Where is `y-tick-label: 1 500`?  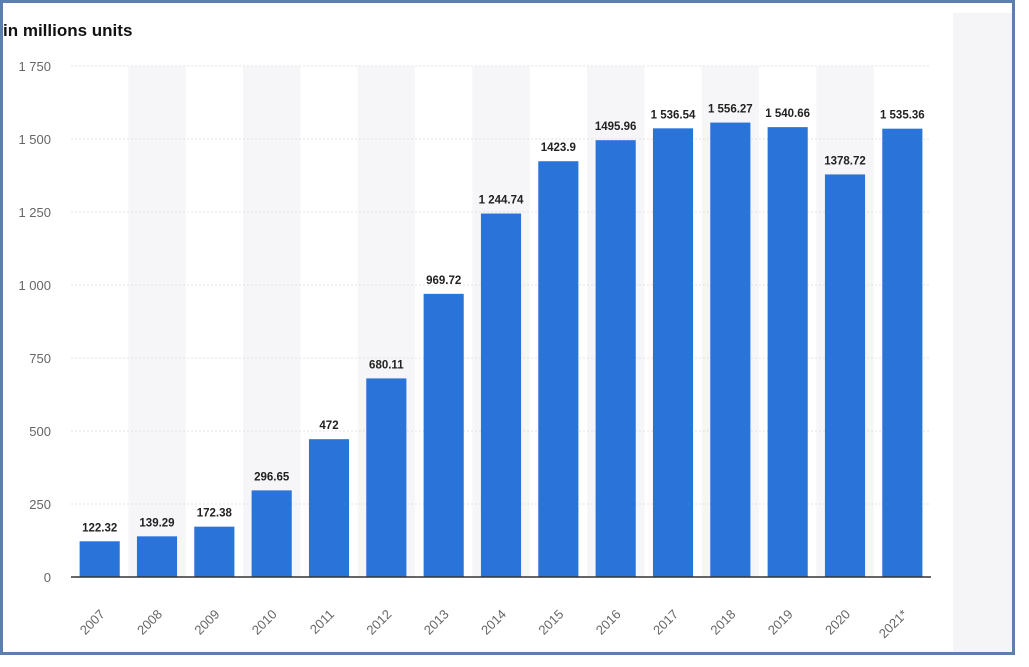
y-tick-label: 1 500 is located at coordinates (34, 139).